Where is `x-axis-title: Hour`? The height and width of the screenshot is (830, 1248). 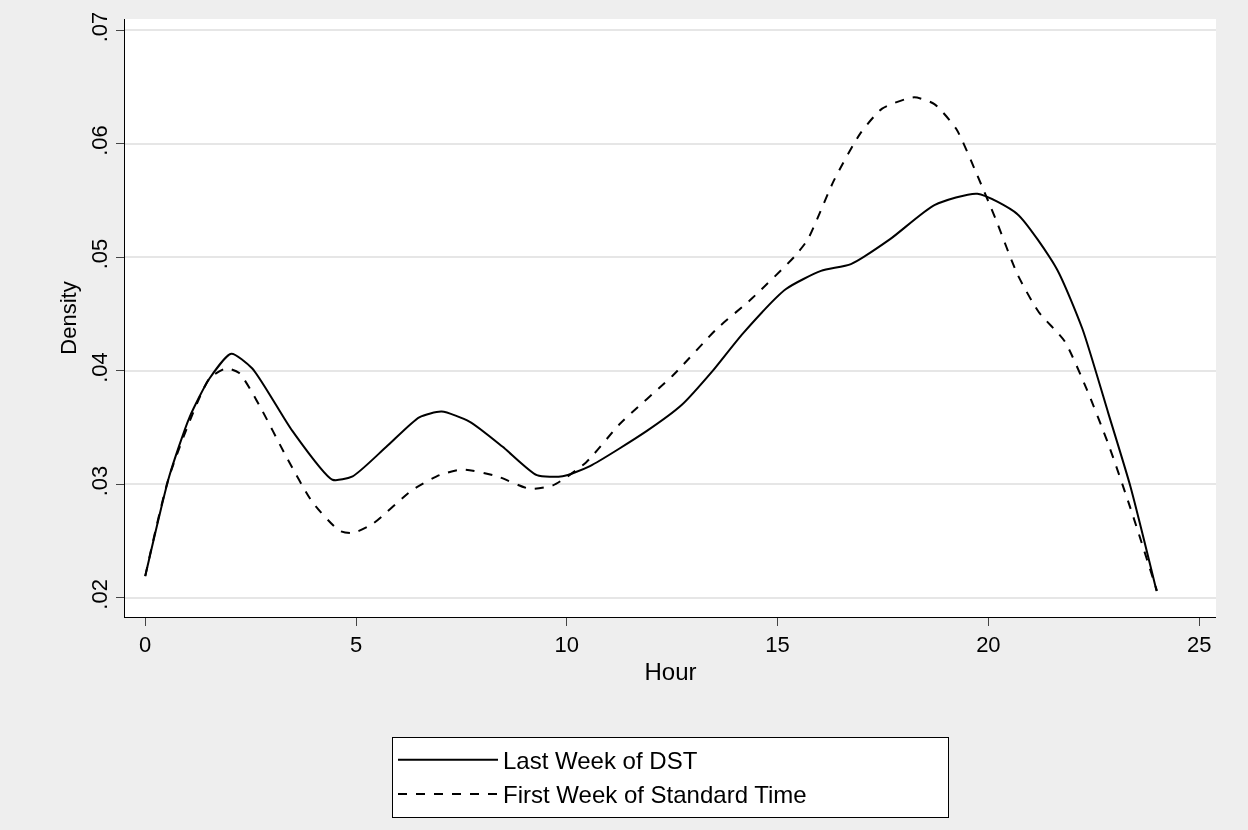 x-axis-title: Hour is located at coordinates (670, 671).